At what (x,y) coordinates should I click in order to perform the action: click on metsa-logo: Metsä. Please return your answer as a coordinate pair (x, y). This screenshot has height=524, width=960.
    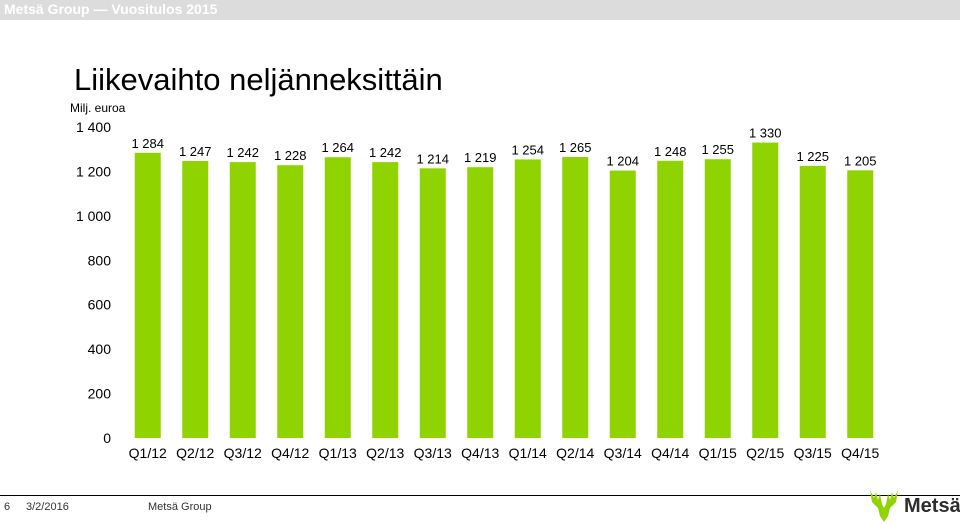
    Looking at the image, I should click on (913, 505).